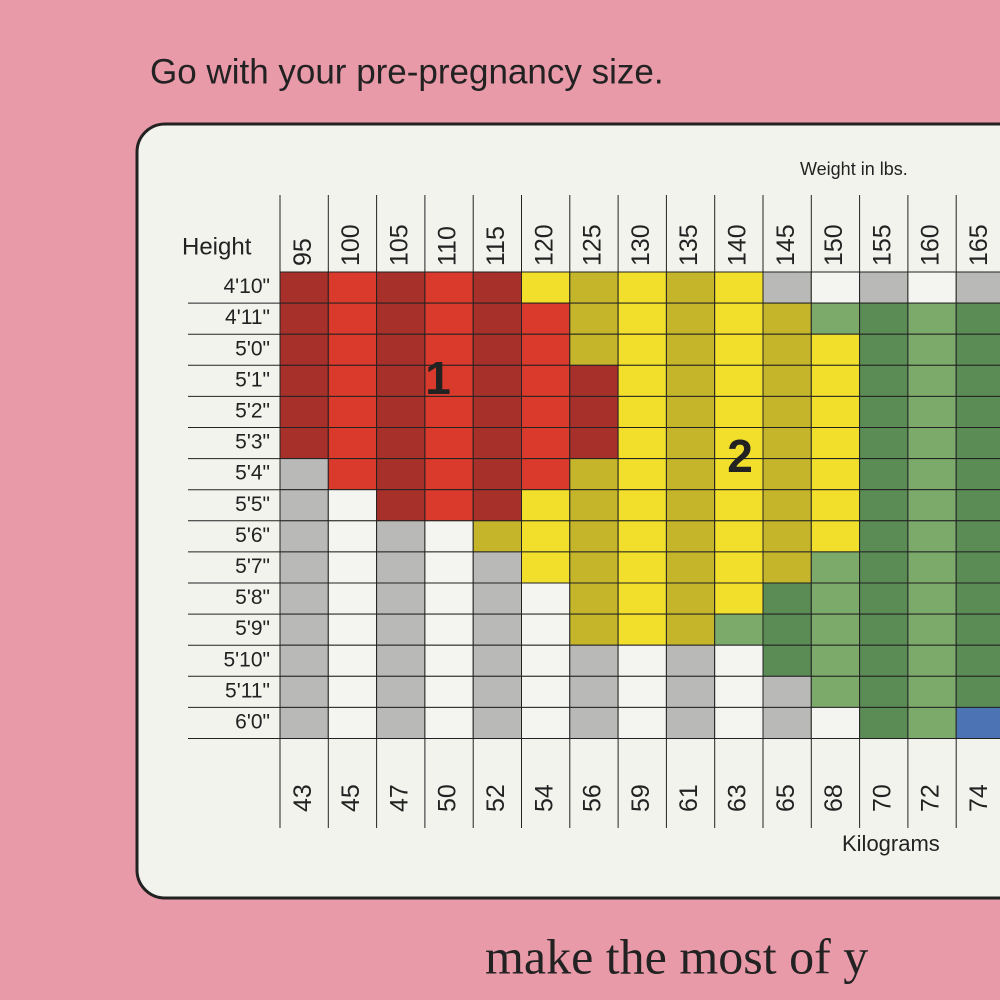 The image size is (1000, 1000). Describe the element at coordinates (252, 721) in the screenshot. I see `height-label: 6'0"` at that location.